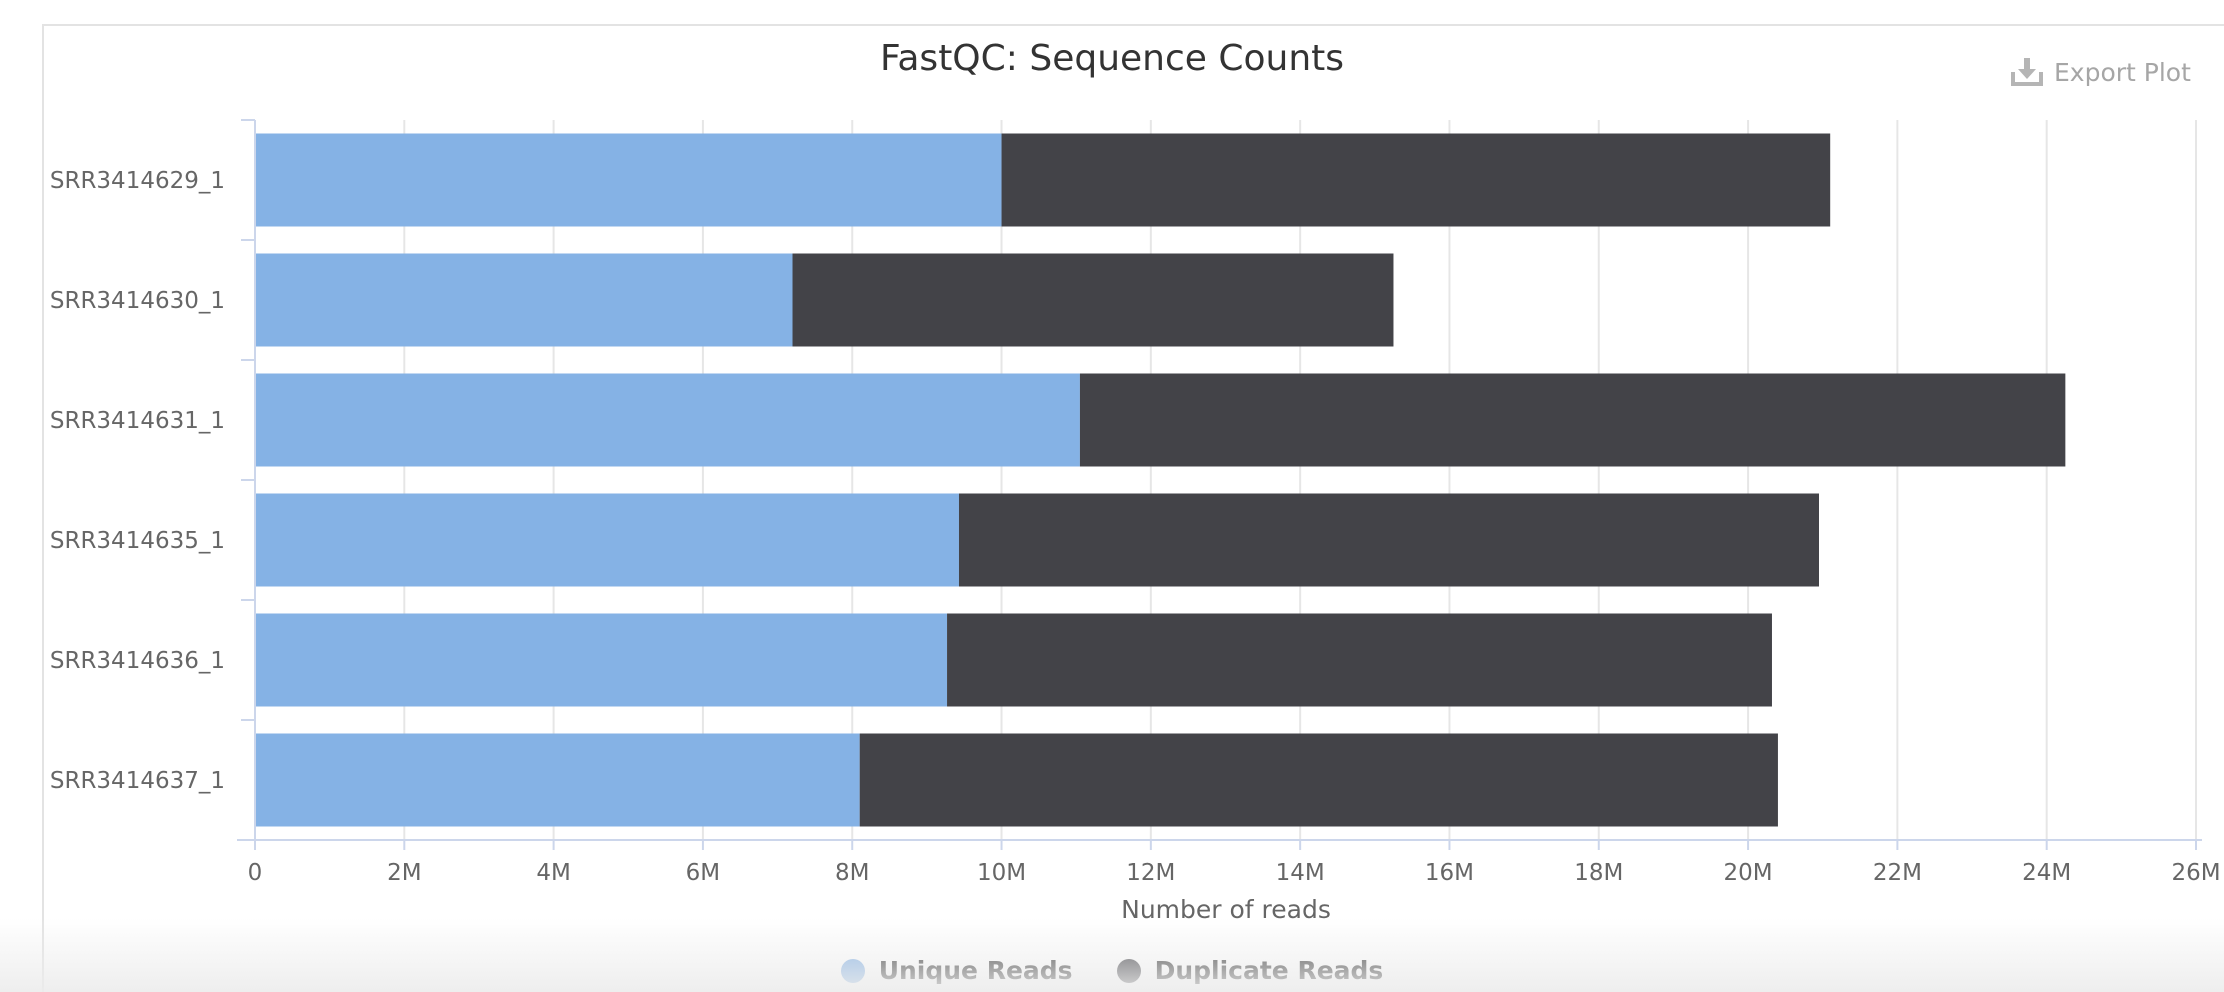 The width and height of the screenshot is (2224, 992). I want to click on x-tick-label: 4M, so click(553, 873).